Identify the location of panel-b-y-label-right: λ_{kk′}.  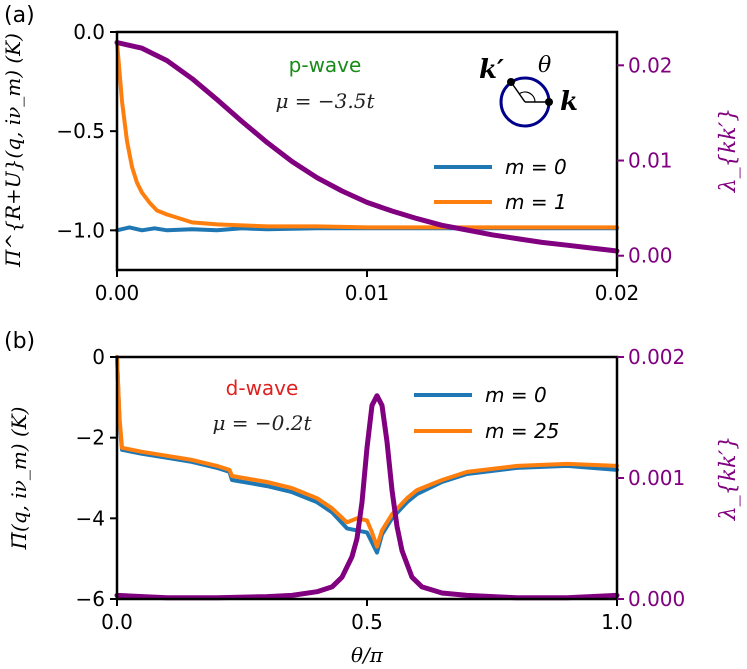
(728, 479).